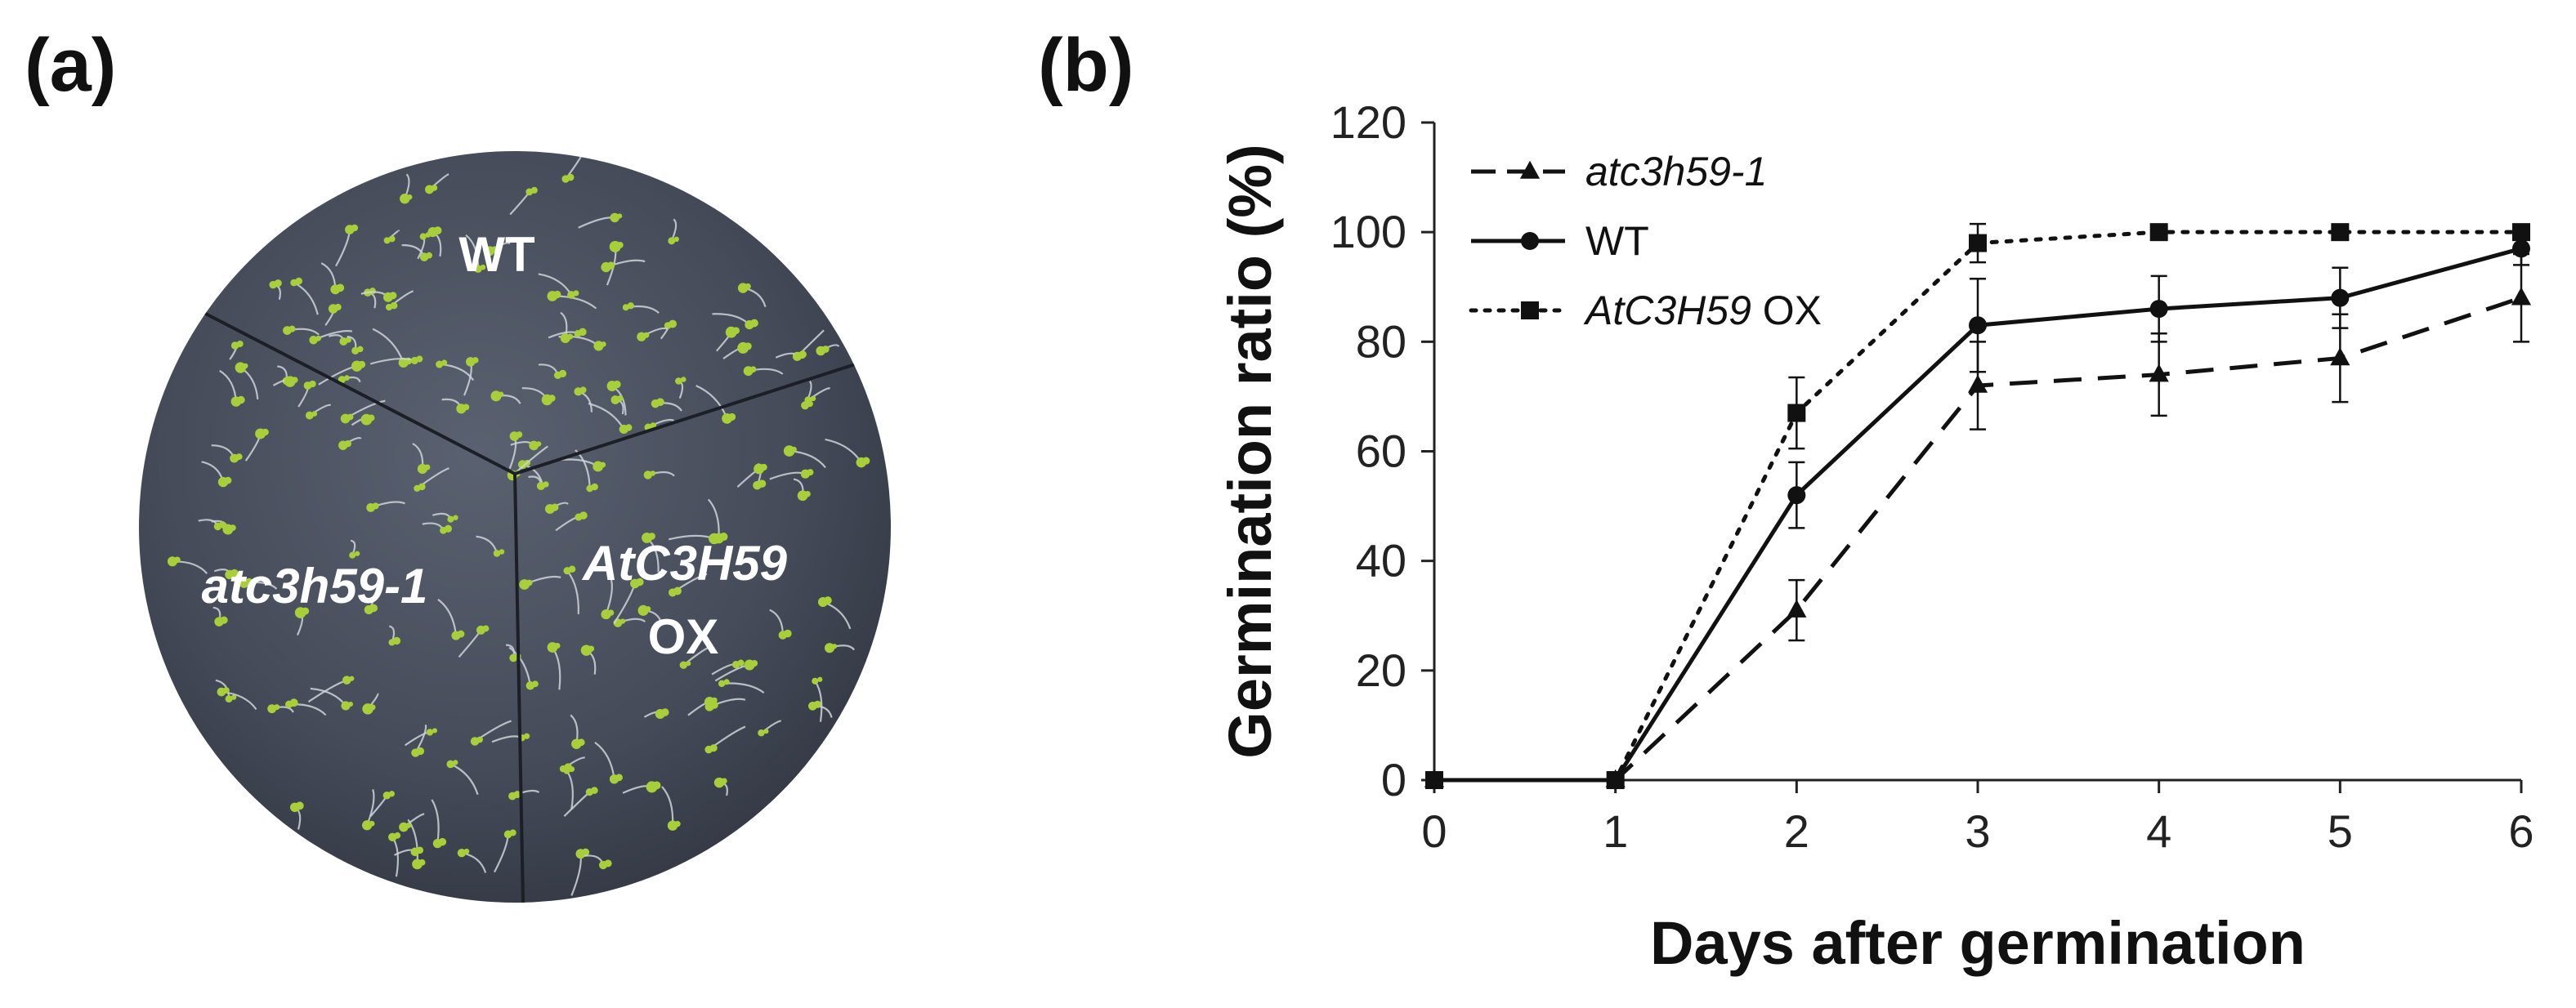 The image size is (2576, 1008). I want to click on y-tick-label: 20, so click(1381, 670).